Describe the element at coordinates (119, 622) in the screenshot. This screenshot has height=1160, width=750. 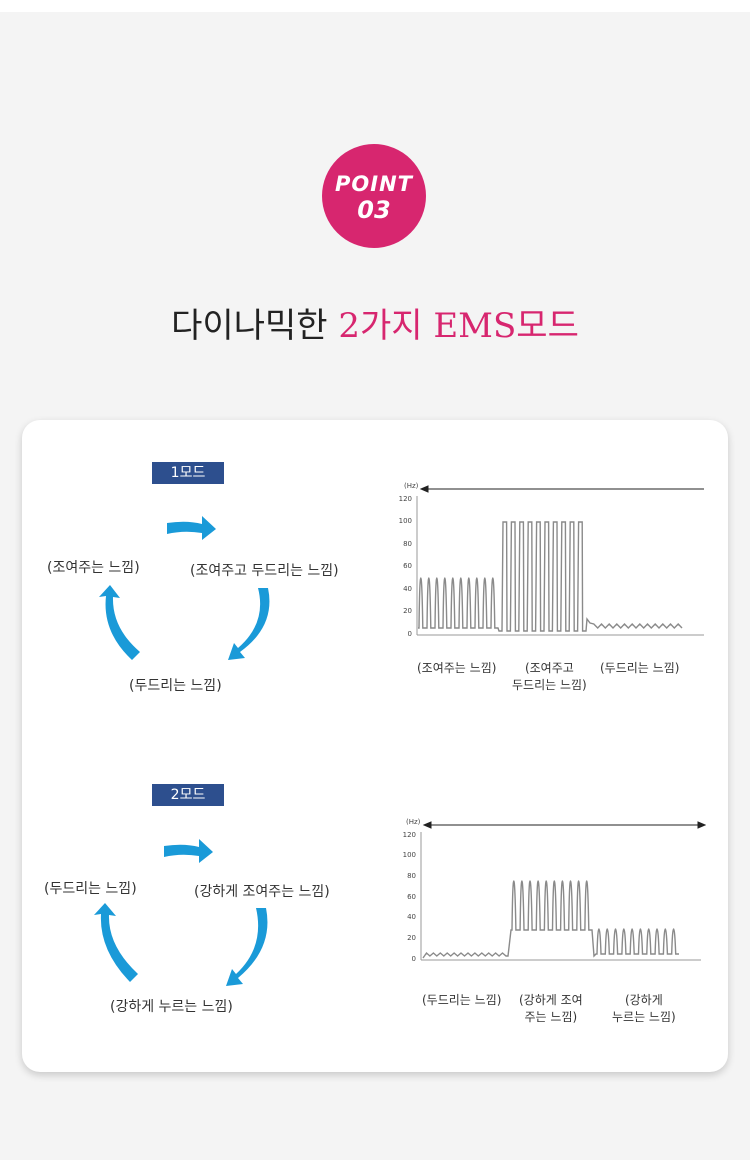
I see `mode1-arrow-up-icon` at that location.